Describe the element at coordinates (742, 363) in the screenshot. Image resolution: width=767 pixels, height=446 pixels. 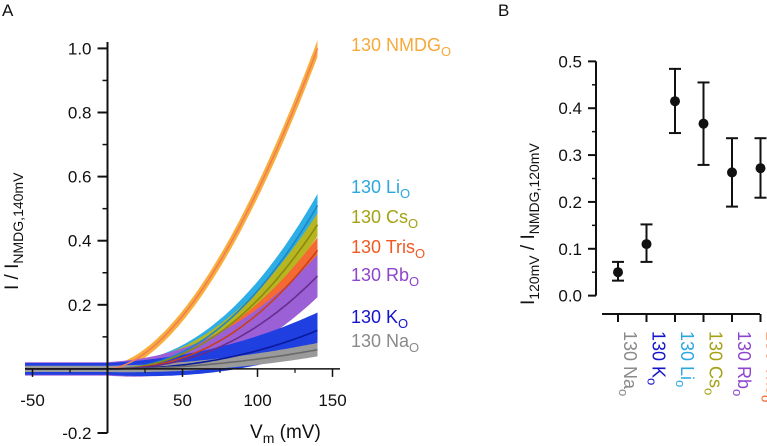
I see `category-label: 130 Rbo` at that location.